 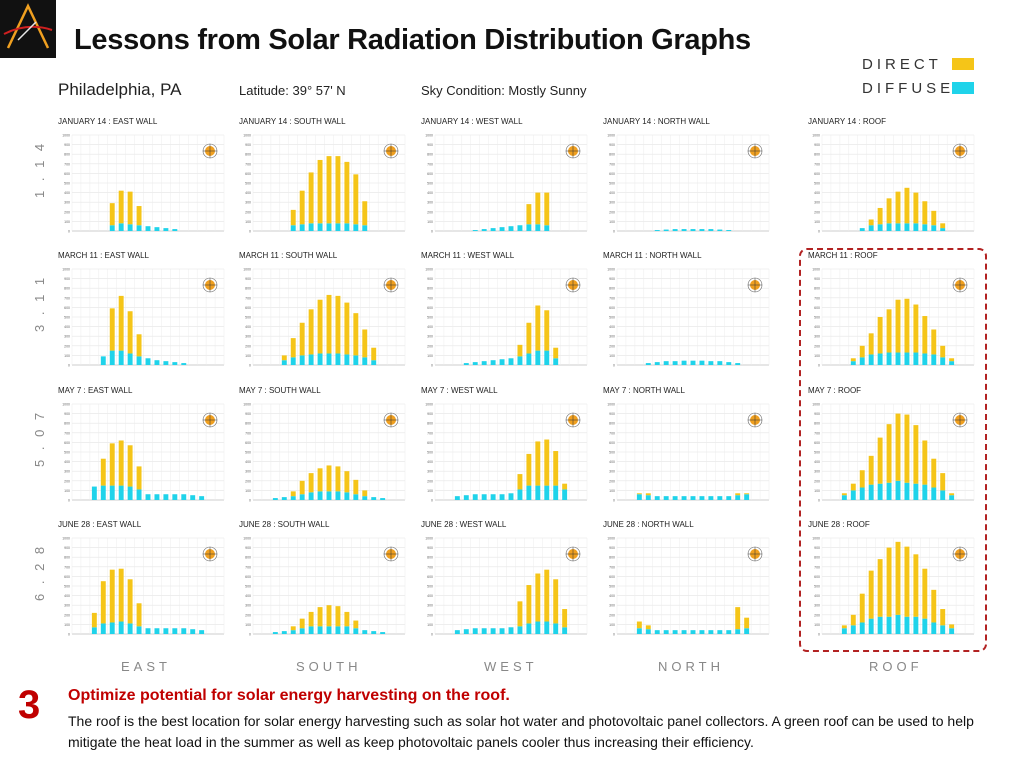 What do you see at coordinates (247, 539) in the screenshot?
I see `y-tick-label: 1000` at bounding box center [247, 539].